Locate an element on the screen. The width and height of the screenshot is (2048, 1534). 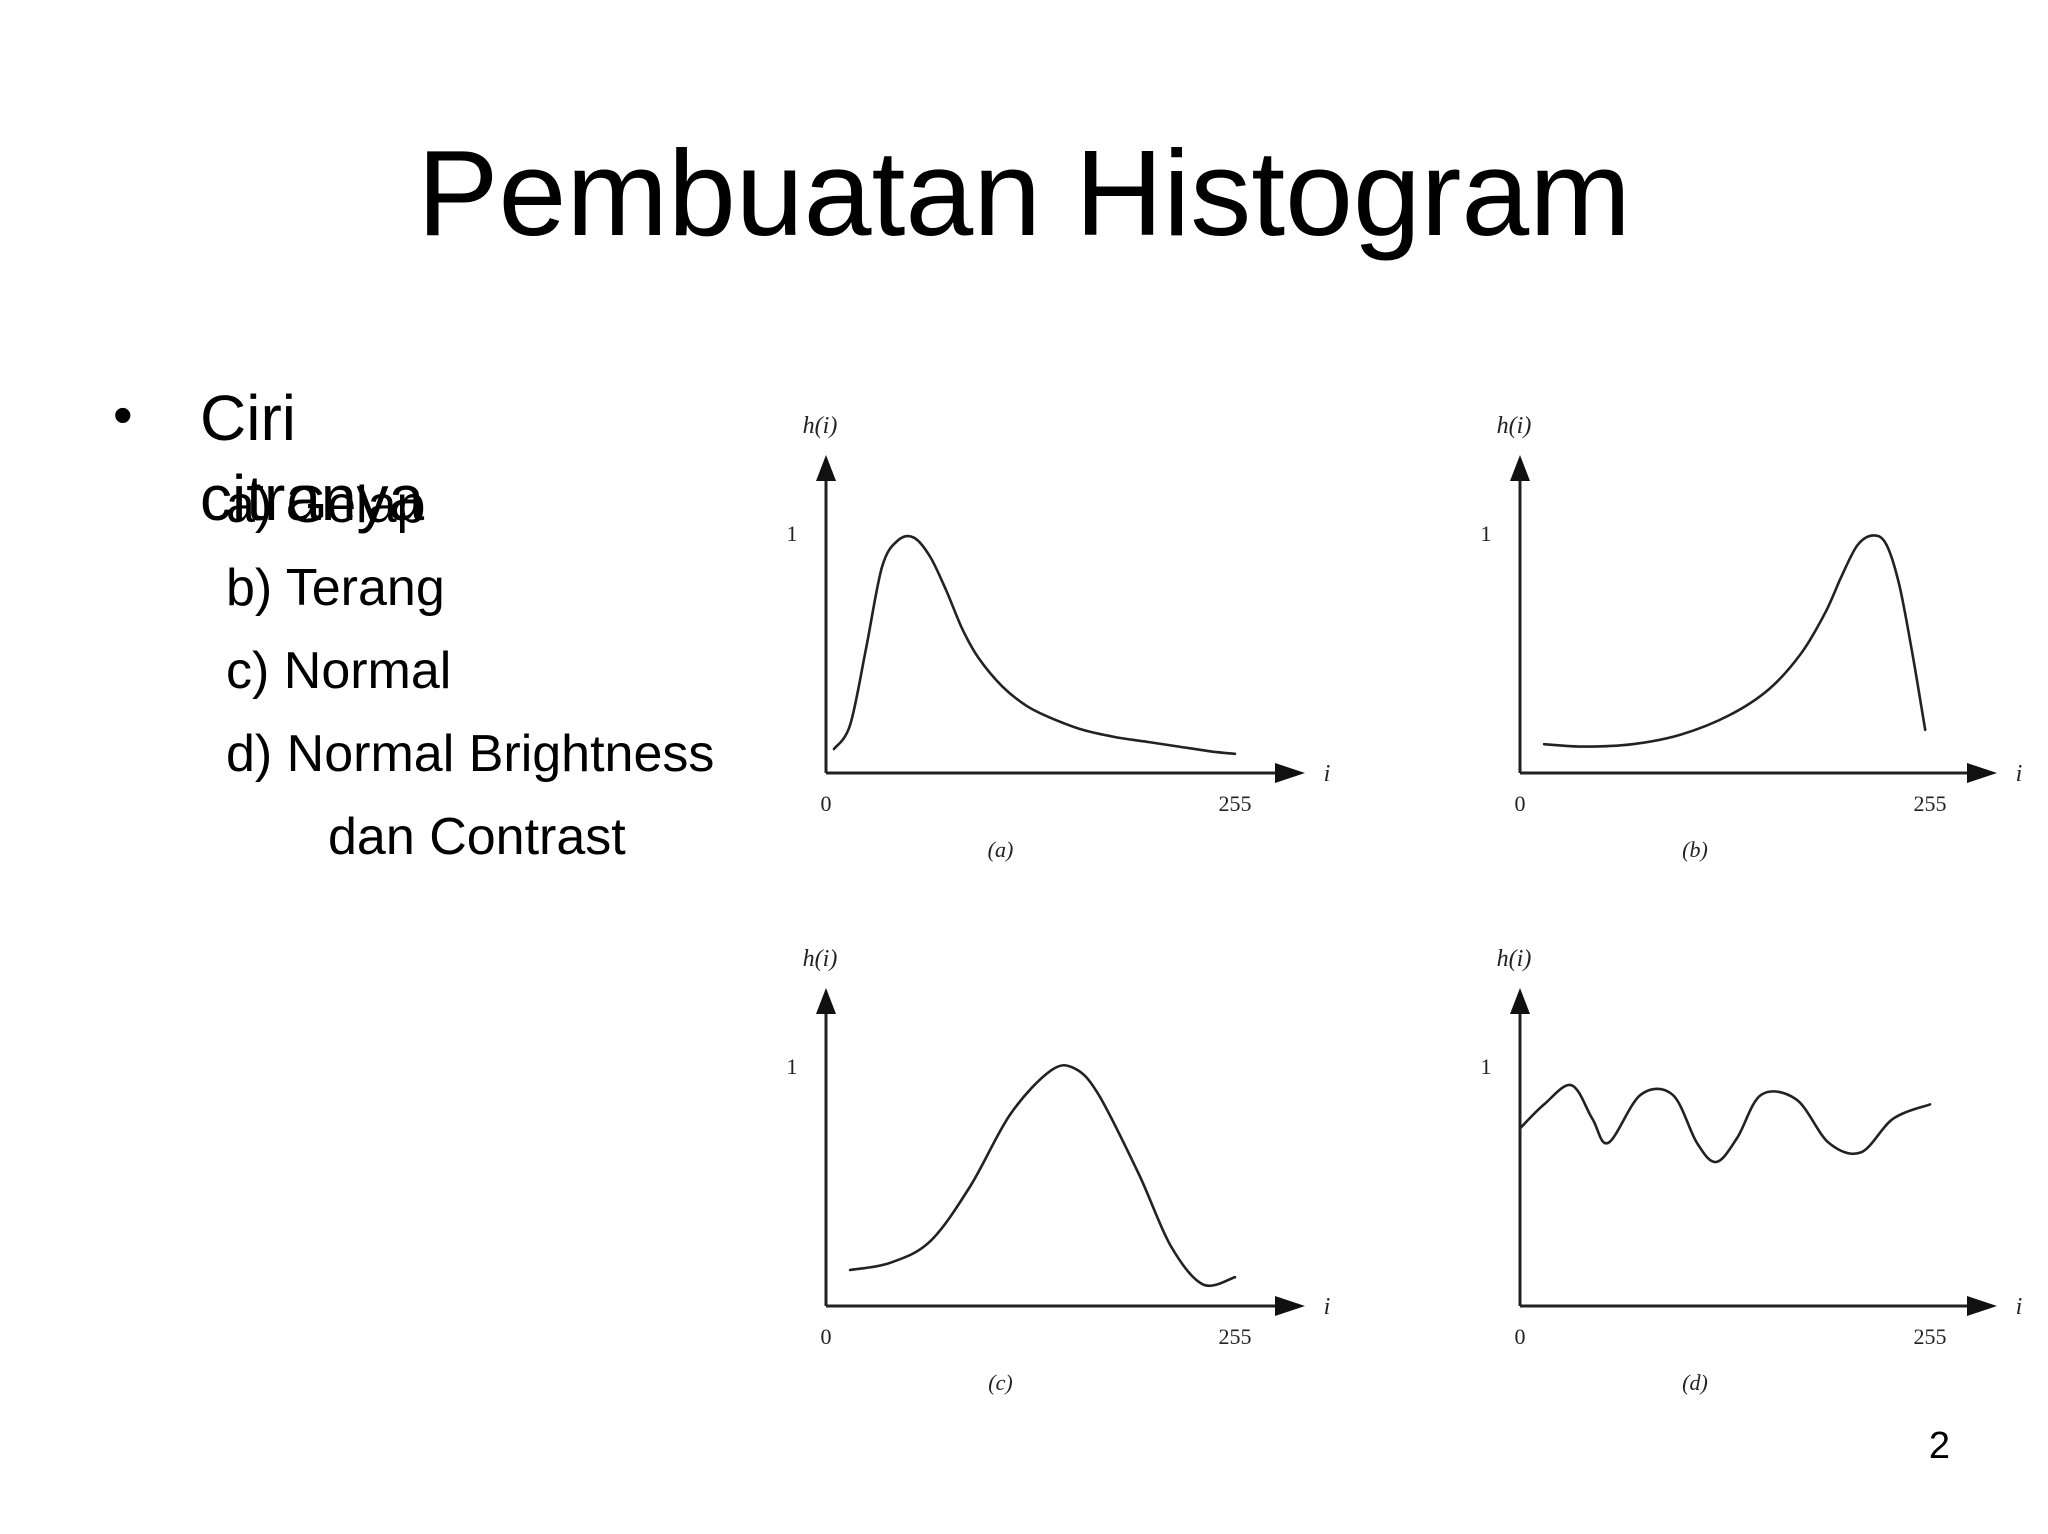
sub-item-d: d) Normal Brightness is located at coordinates (470, 754).